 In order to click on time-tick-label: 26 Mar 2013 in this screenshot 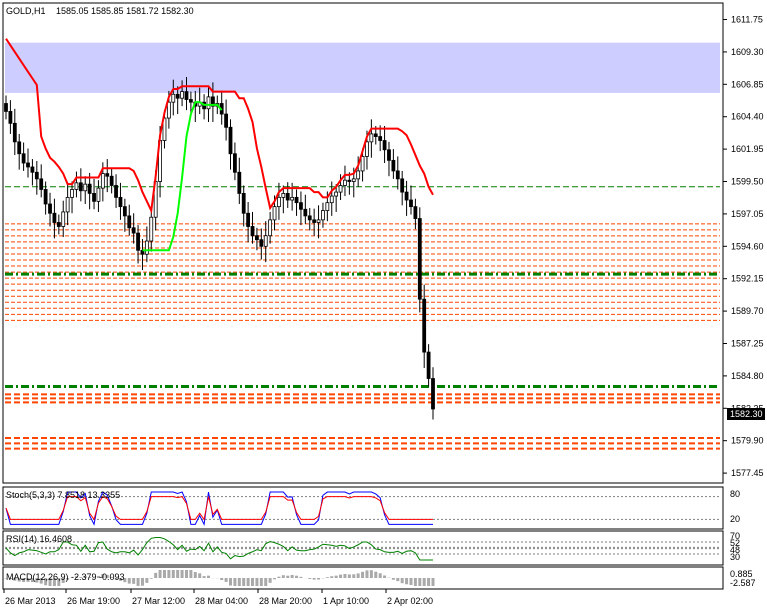, I will do `click(30, 601)`.